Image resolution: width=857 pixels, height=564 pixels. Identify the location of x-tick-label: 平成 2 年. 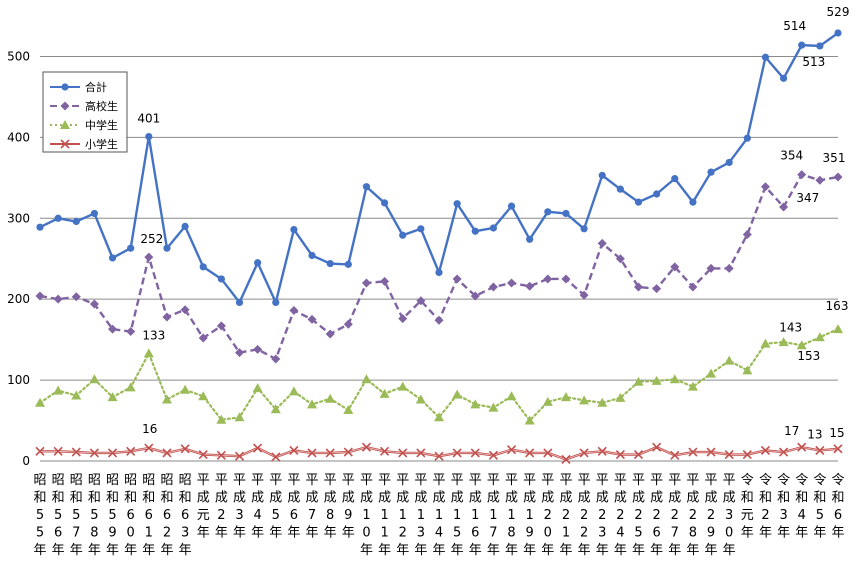
(221, 507).